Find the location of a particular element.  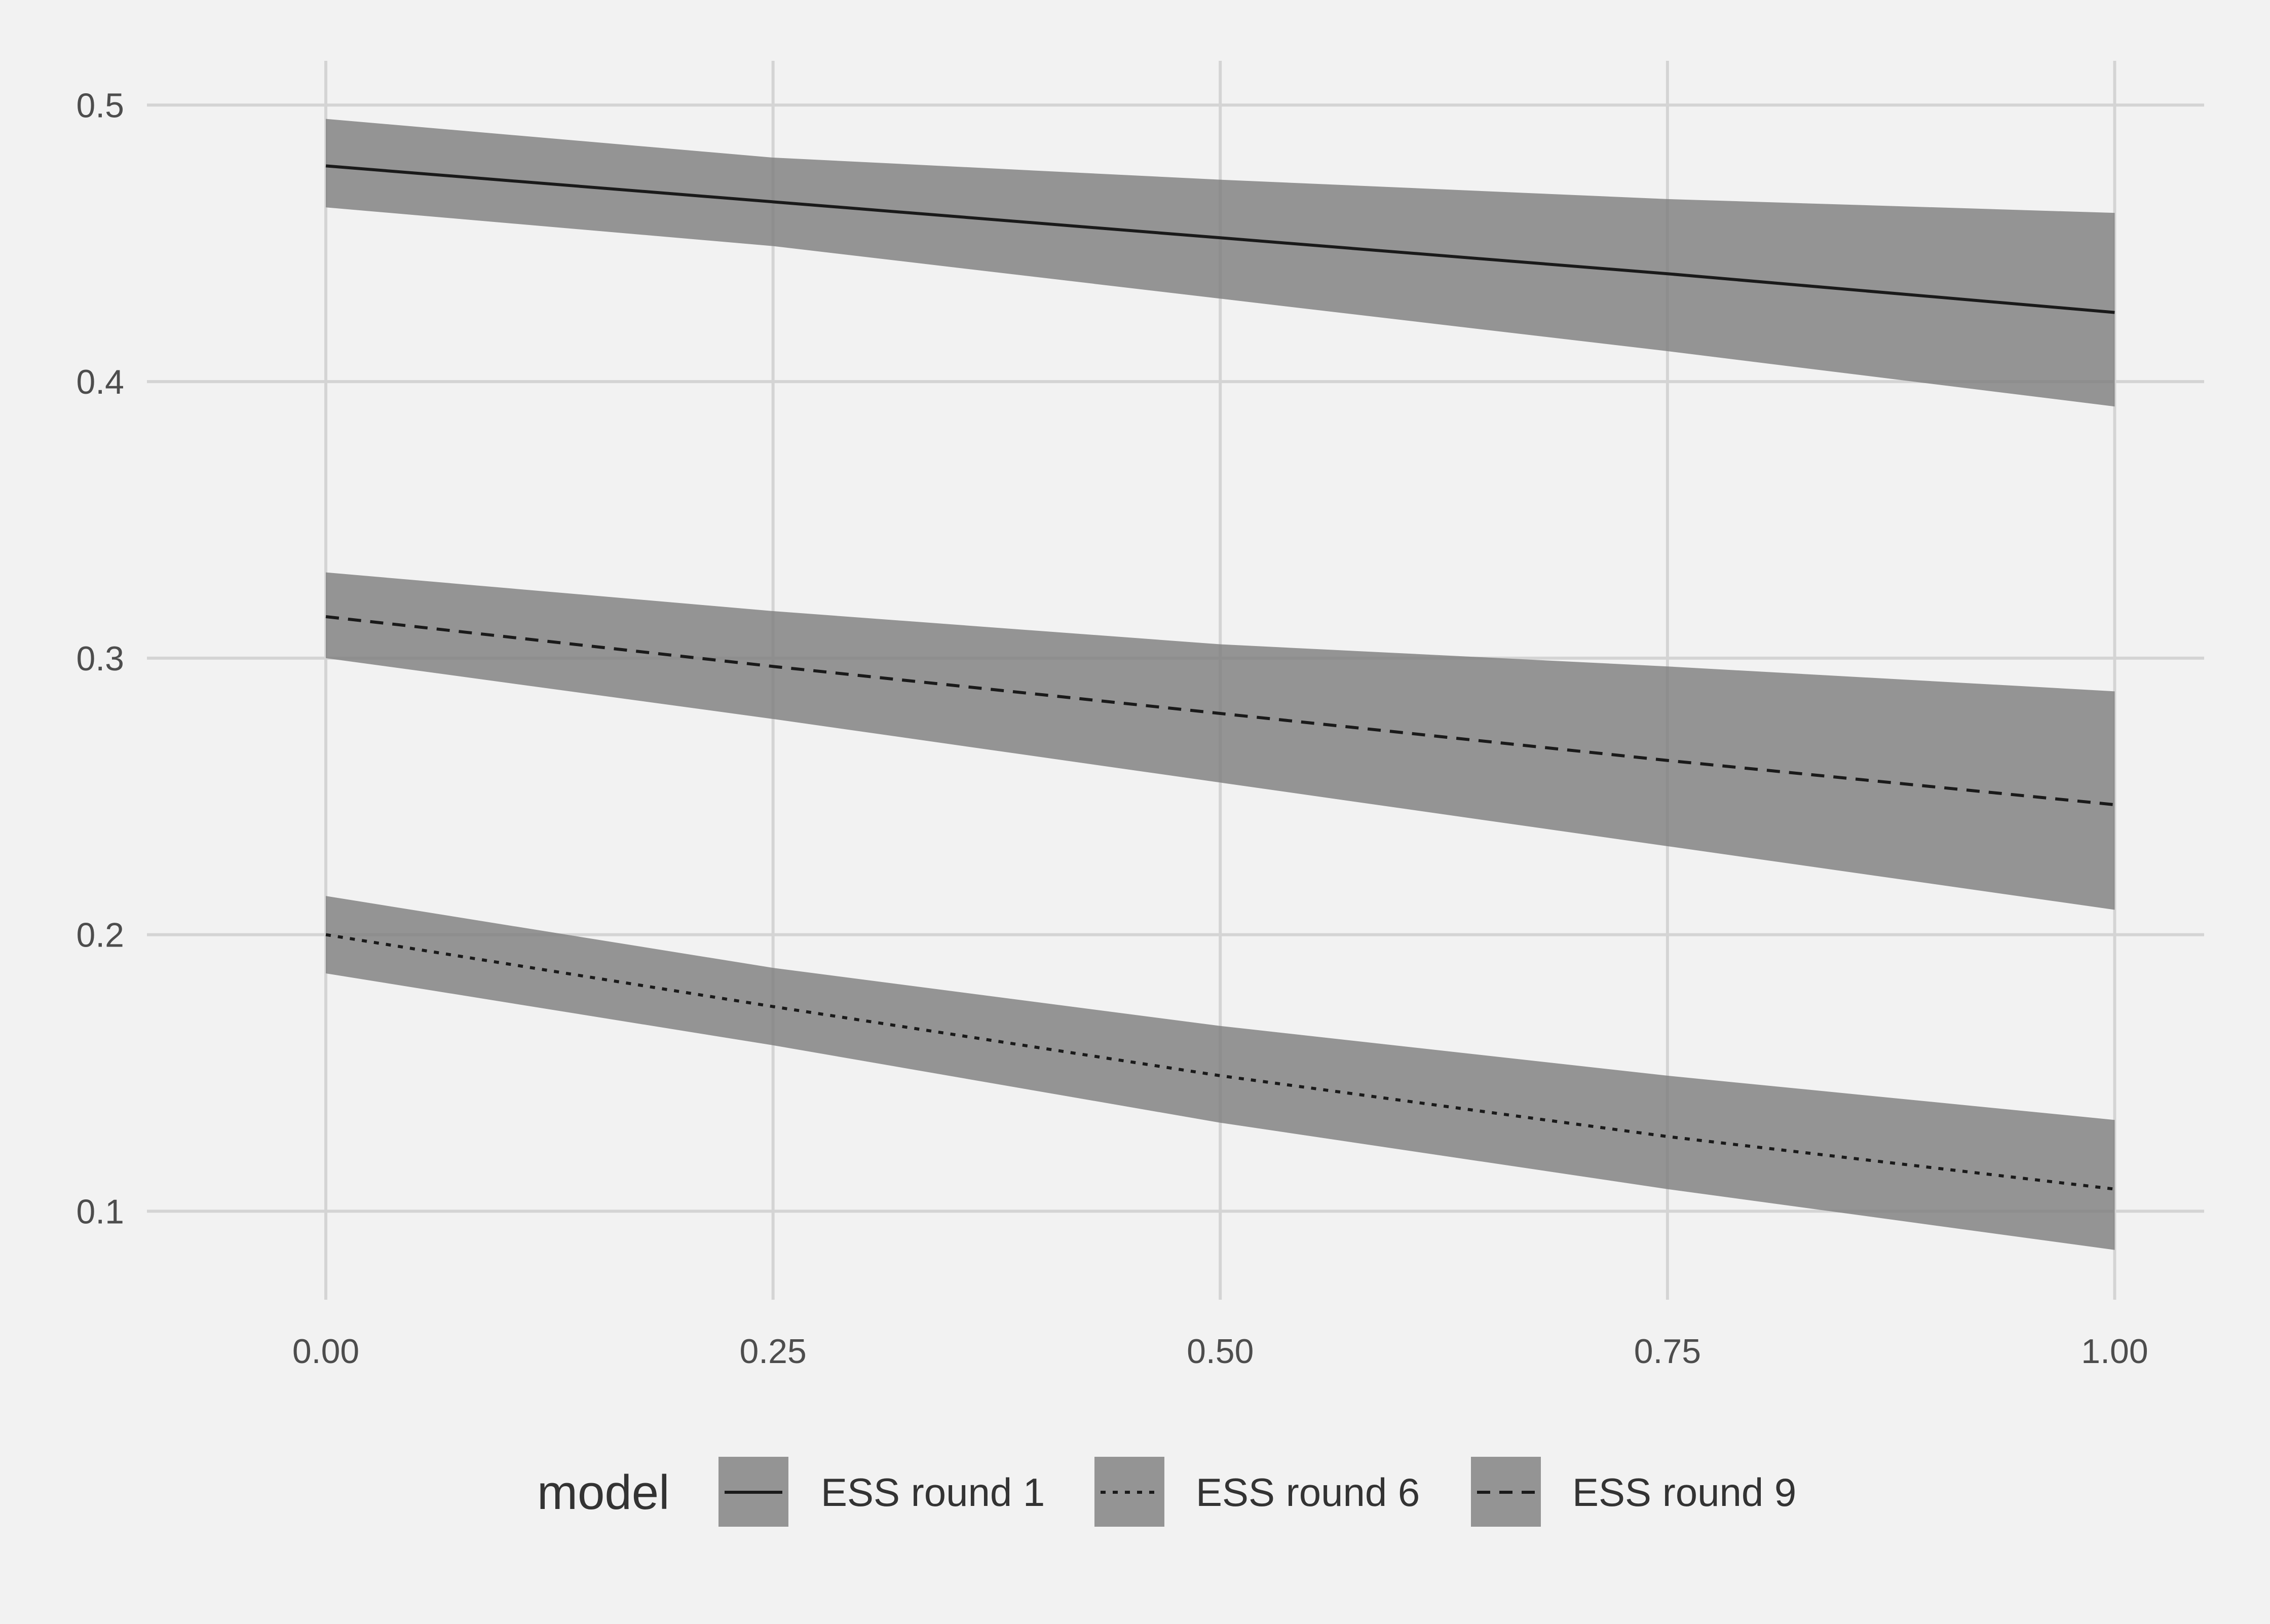

legend-label-1: ESS round 1 is located at coordinates (933, 1492).